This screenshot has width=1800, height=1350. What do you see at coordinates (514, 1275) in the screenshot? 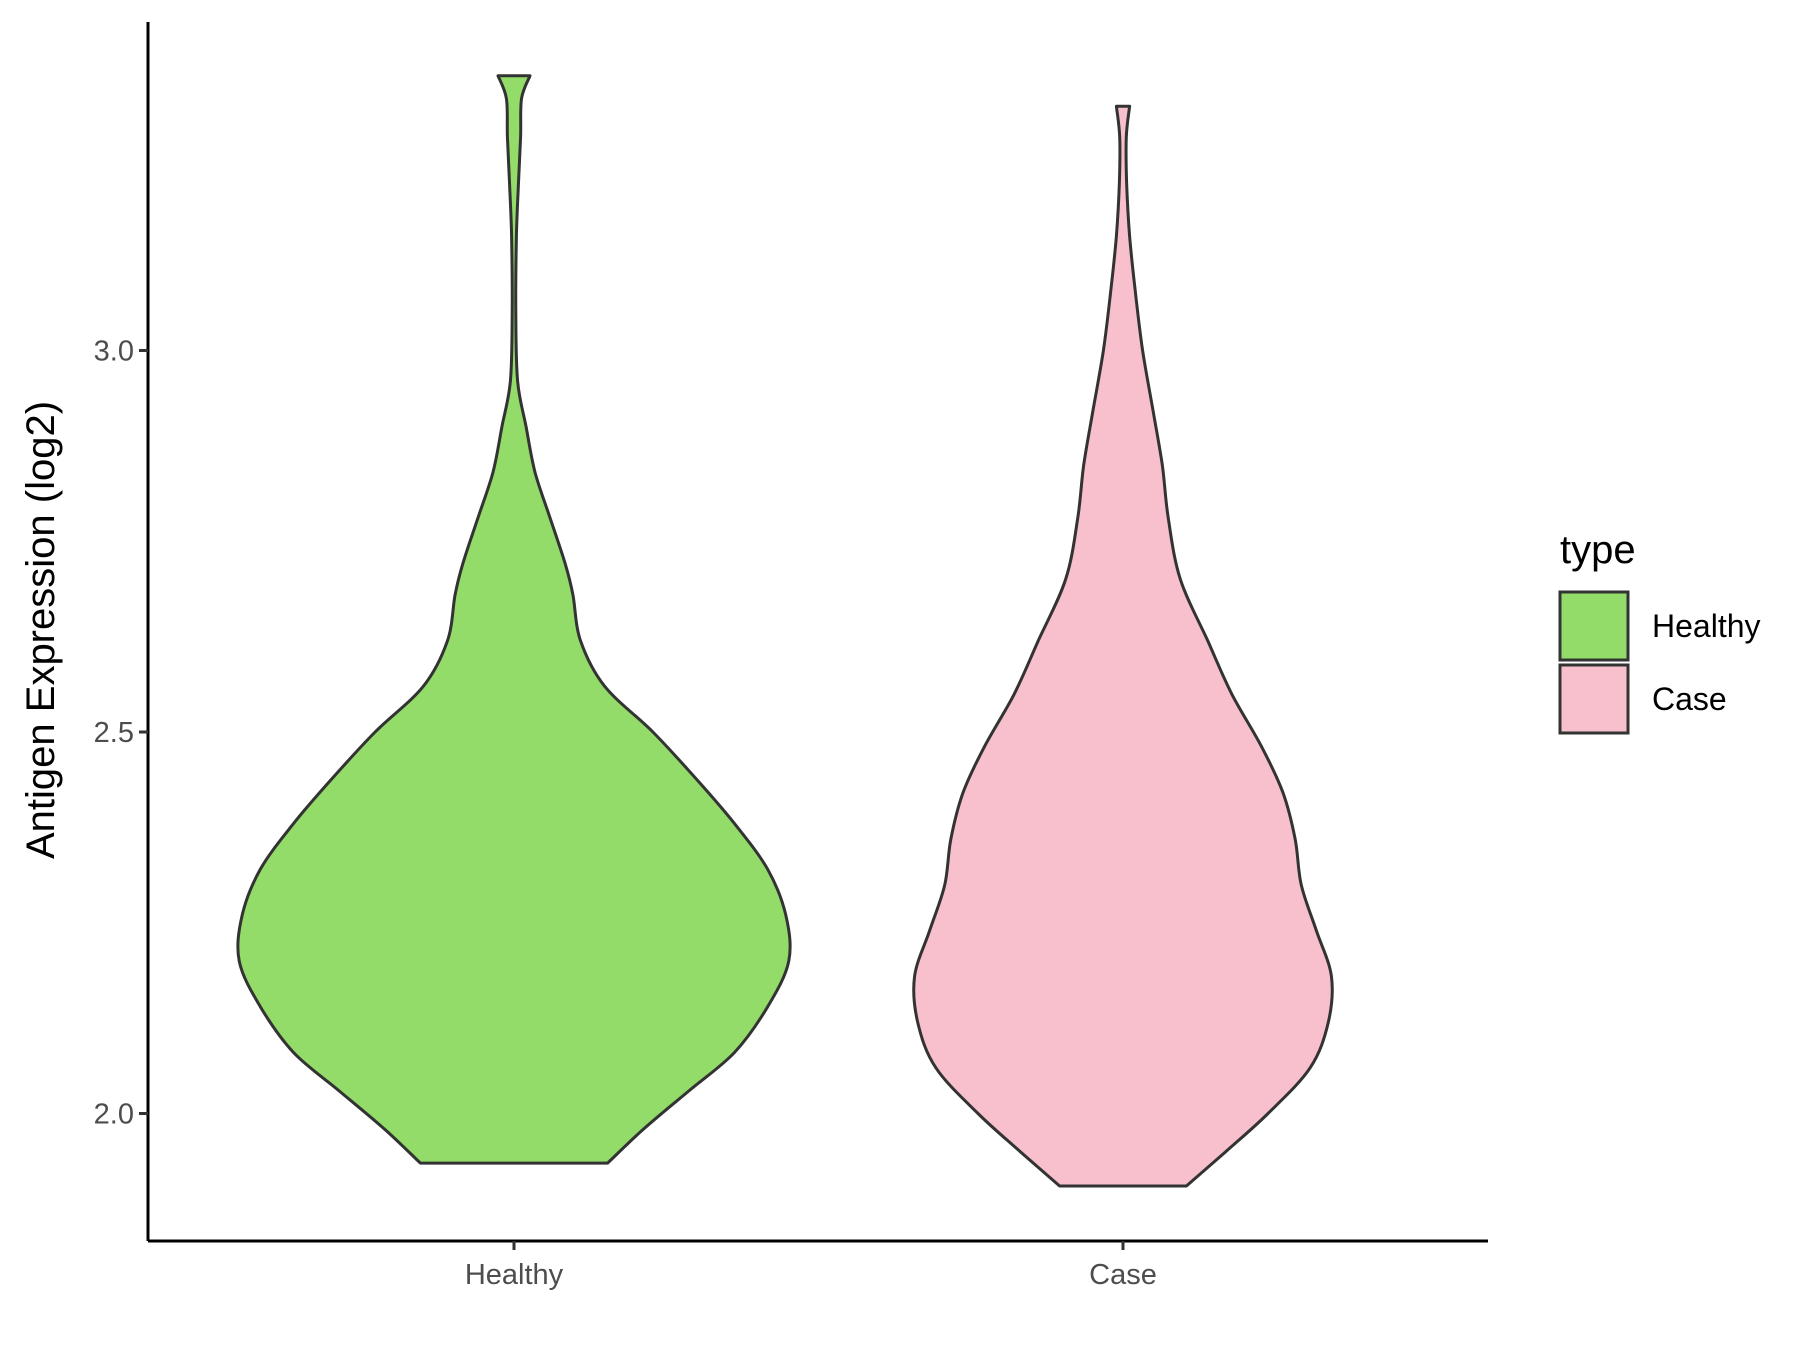
I see `x-tick-label: Healthy` at bounding box center [514, 1275].